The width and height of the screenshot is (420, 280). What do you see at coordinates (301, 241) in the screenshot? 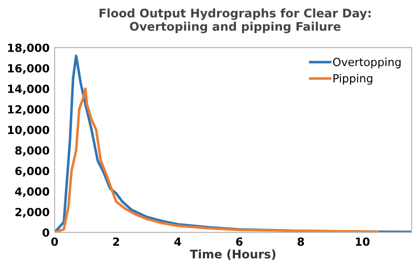
I see `x-tick-label: 8` at bounding box center [301, 241].